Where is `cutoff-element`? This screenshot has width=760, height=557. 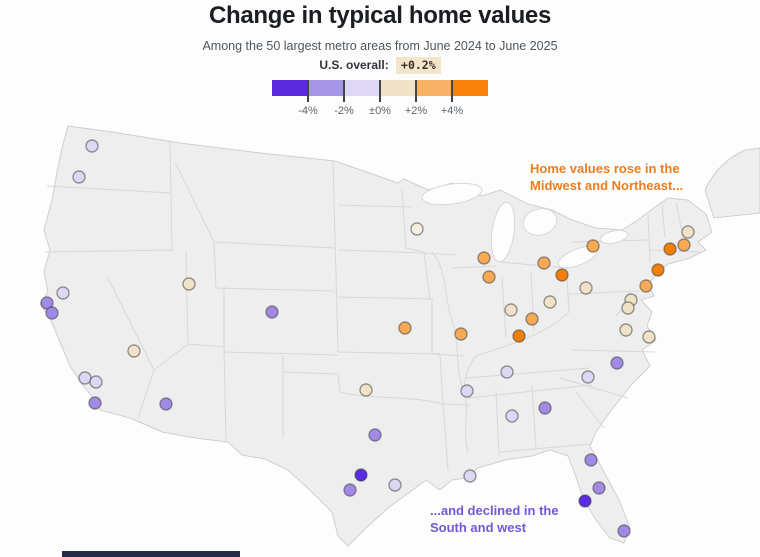 cutoff-element is located at coordinates (151, 554).